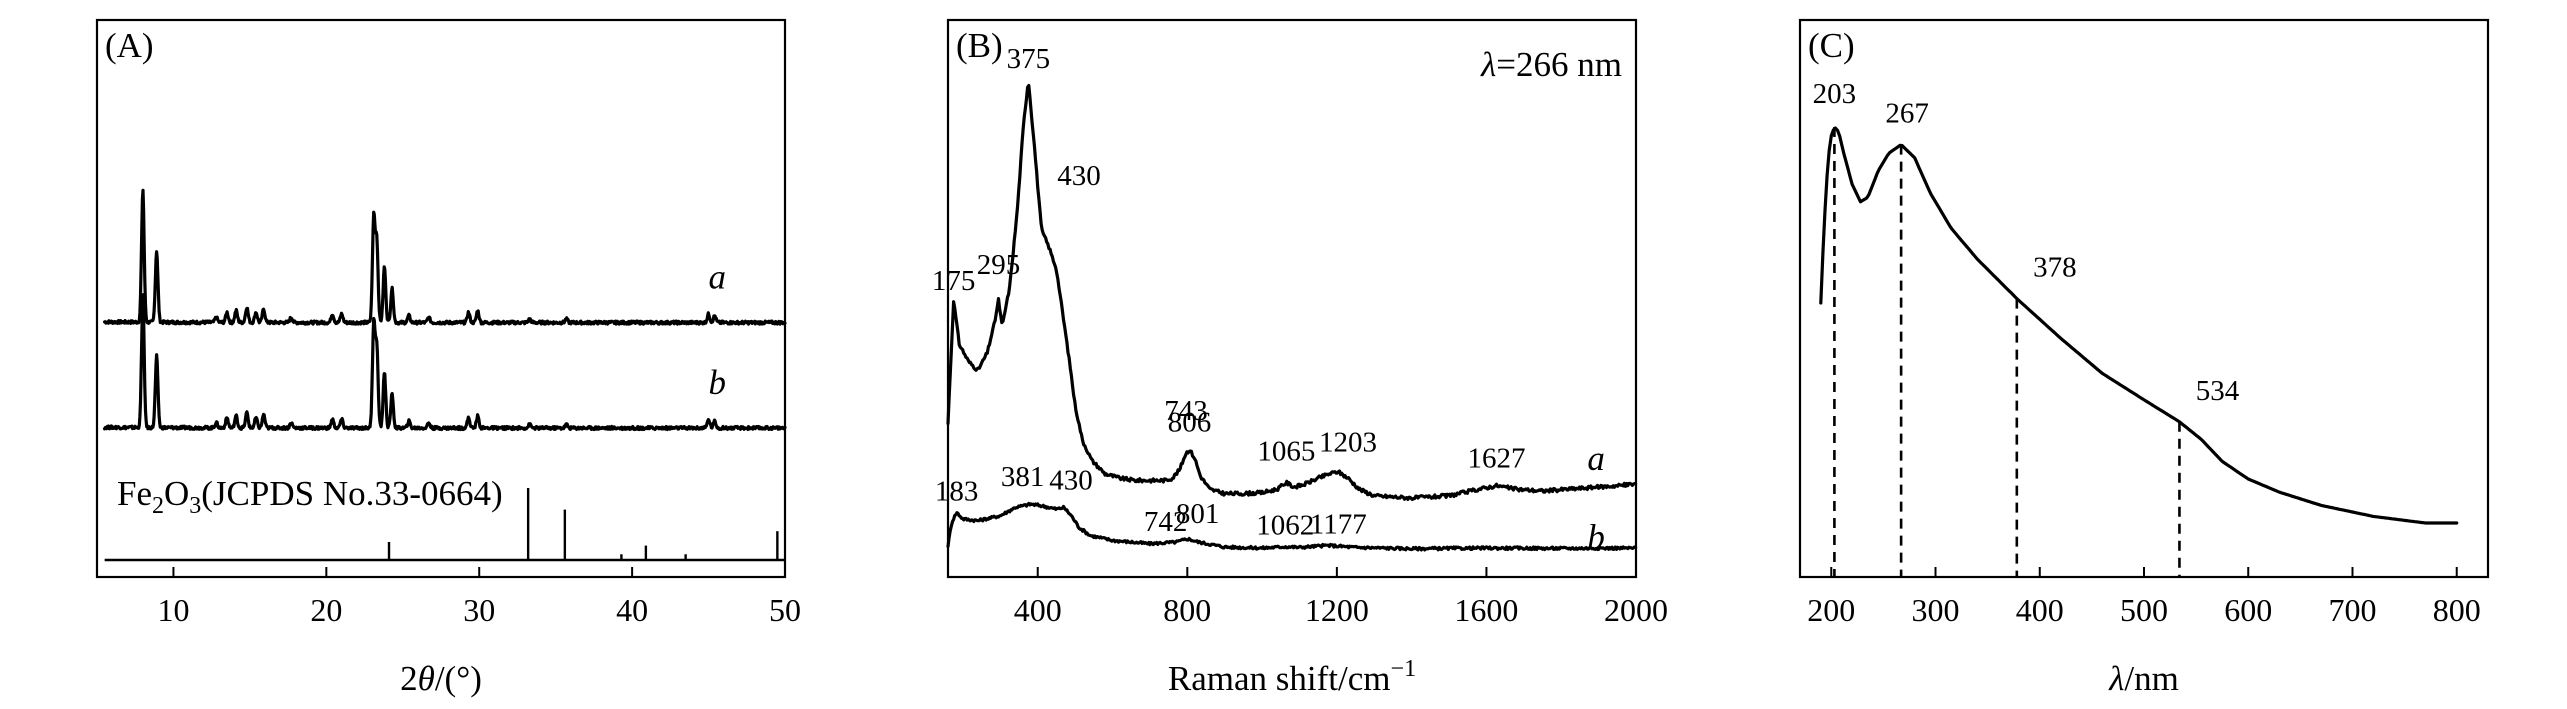 Image resolution: width=2567 pixels, height=709 pixels. I want to click on panel-a-series-b-name: b, so click(718, 382).